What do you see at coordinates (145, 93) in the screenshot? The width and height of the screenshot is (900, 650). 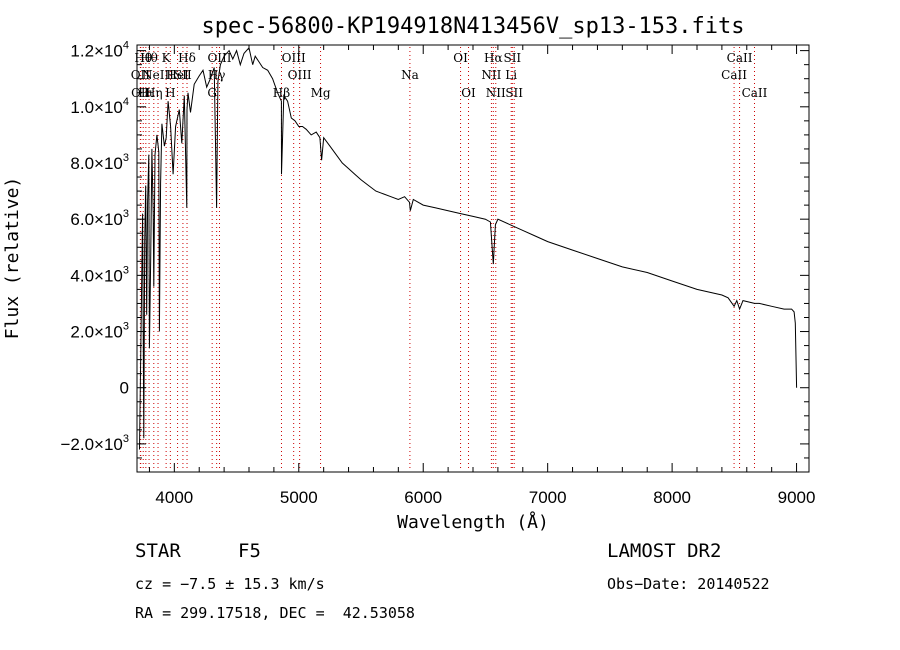 I see `spectral-line-label: Hι` at bounding box center [145, 93].